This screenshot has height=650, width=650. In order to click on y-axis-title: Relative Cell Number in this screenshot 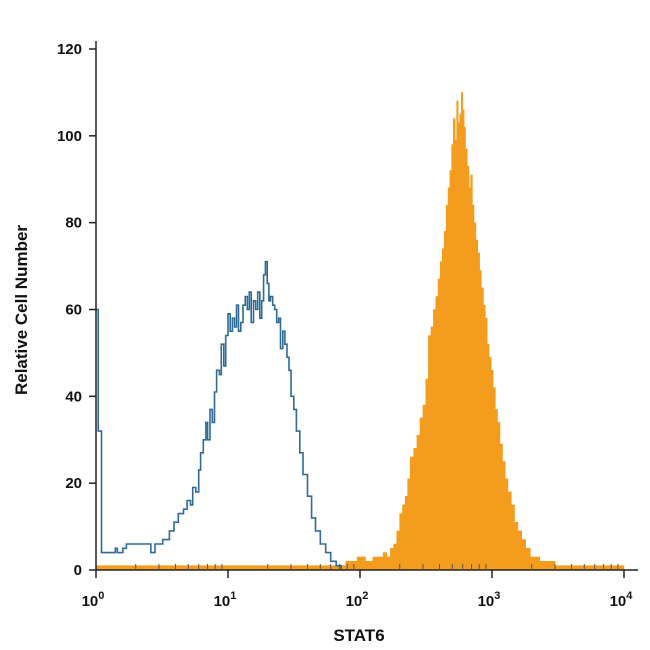, I will do `click(21, 310)`.